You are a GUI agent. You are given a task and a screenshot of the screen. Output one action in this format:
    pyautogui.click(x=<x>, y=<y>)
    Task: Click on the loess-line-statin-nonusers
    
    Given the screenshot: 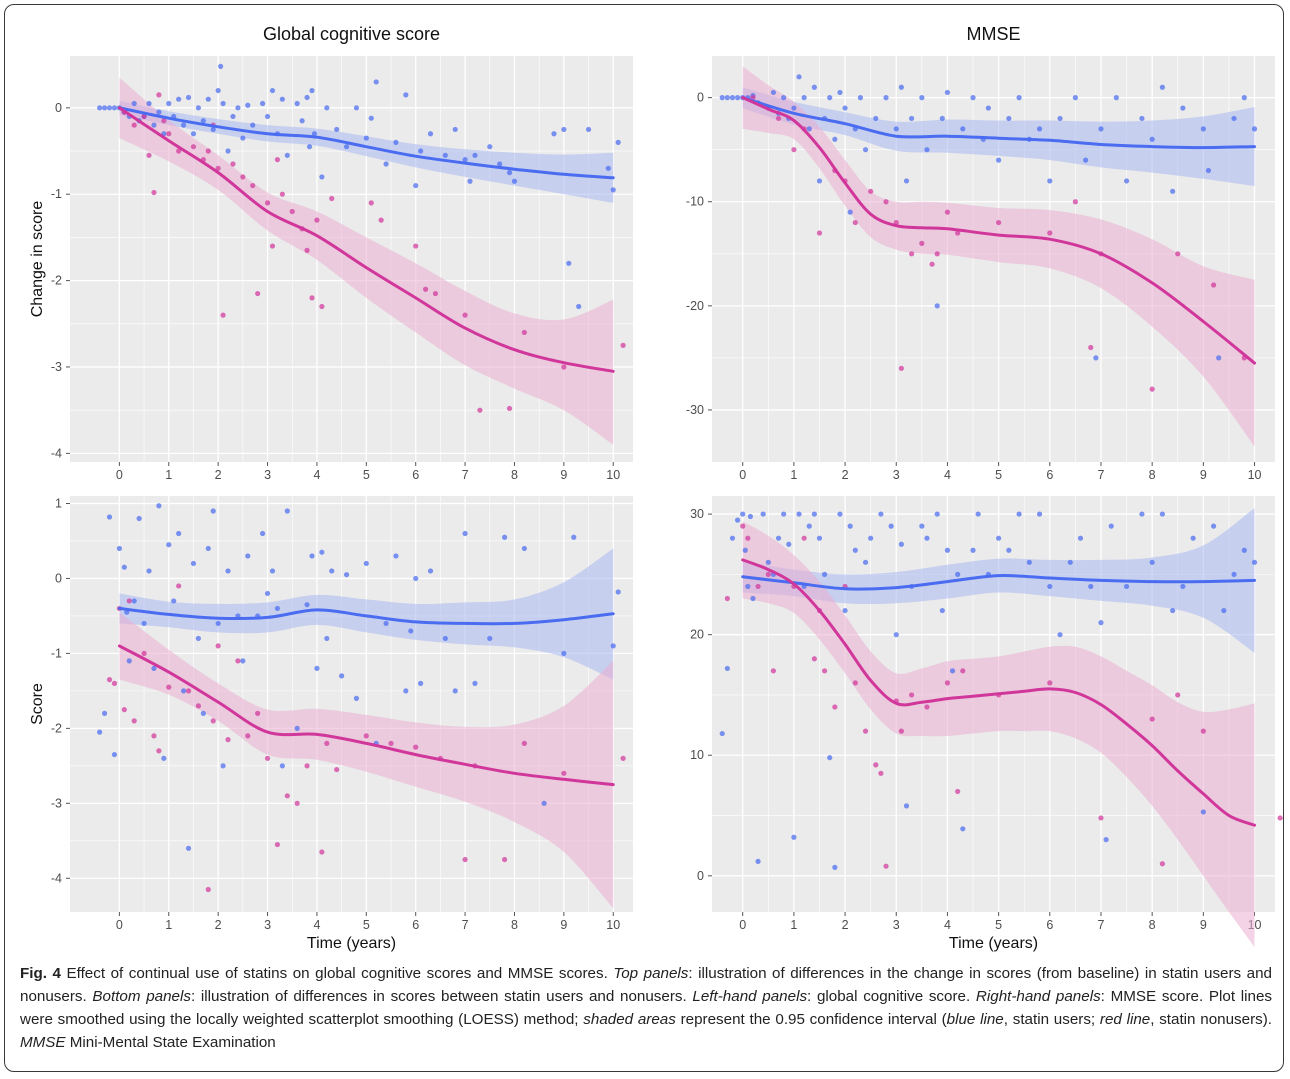 What is the action you would take?
    pyautogui.click(x=998, y=230)
    